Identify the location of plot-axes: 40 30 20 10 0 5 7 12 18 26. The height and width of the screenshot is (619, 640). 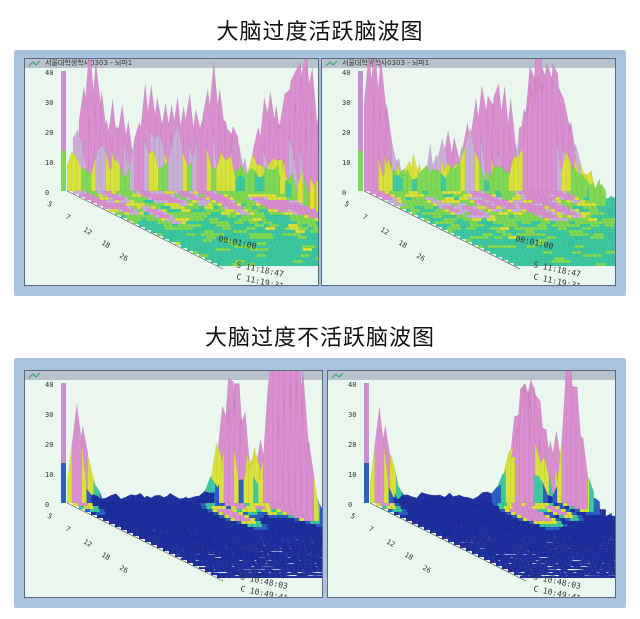
(134, 481).